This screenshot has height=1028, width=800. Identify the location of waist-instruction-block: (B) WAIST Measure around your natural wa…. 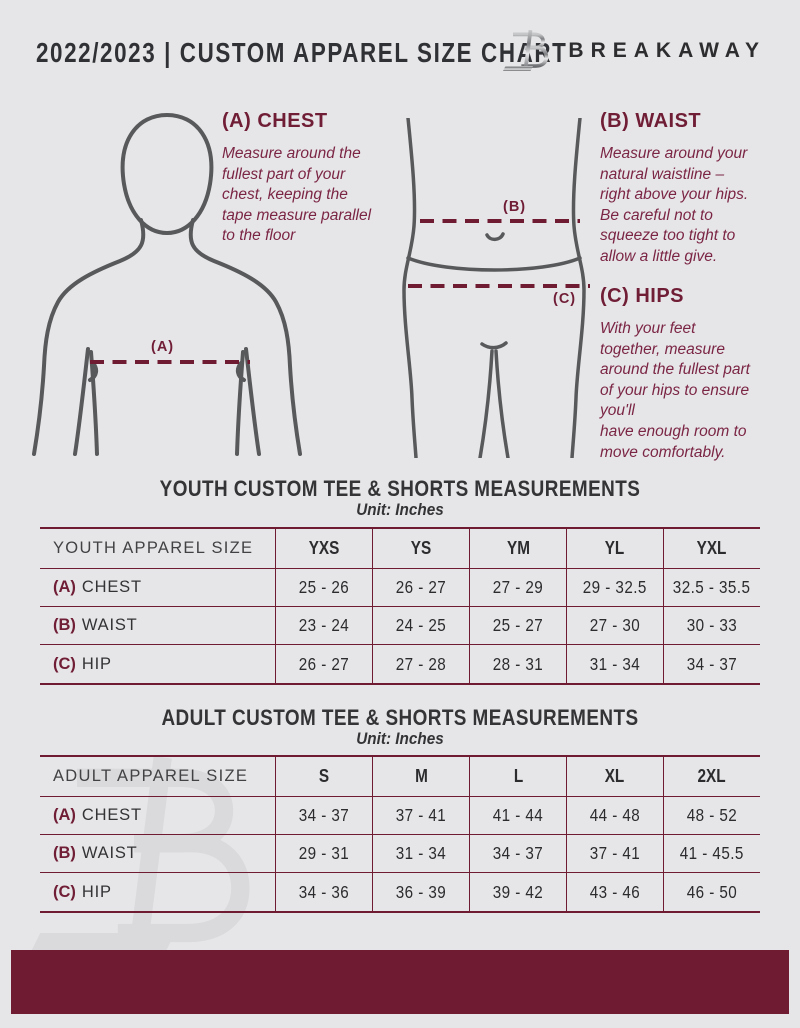
(698, 189).